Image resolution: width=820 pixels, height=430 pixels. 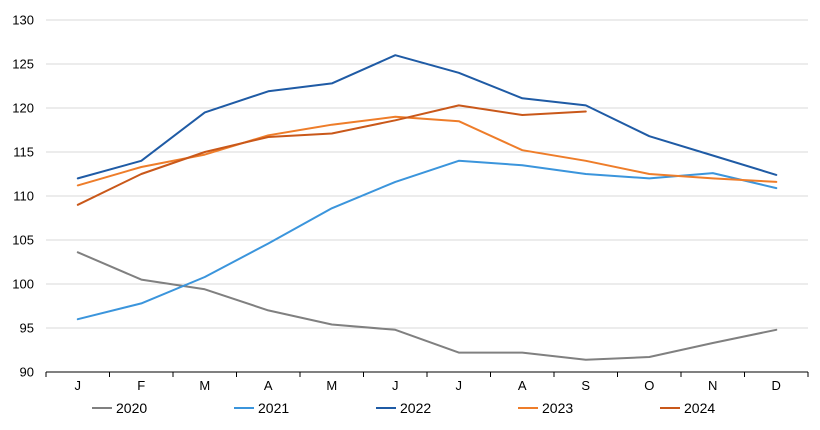 I want to click on y-tick-label: 95, so click(x=27, y=328).